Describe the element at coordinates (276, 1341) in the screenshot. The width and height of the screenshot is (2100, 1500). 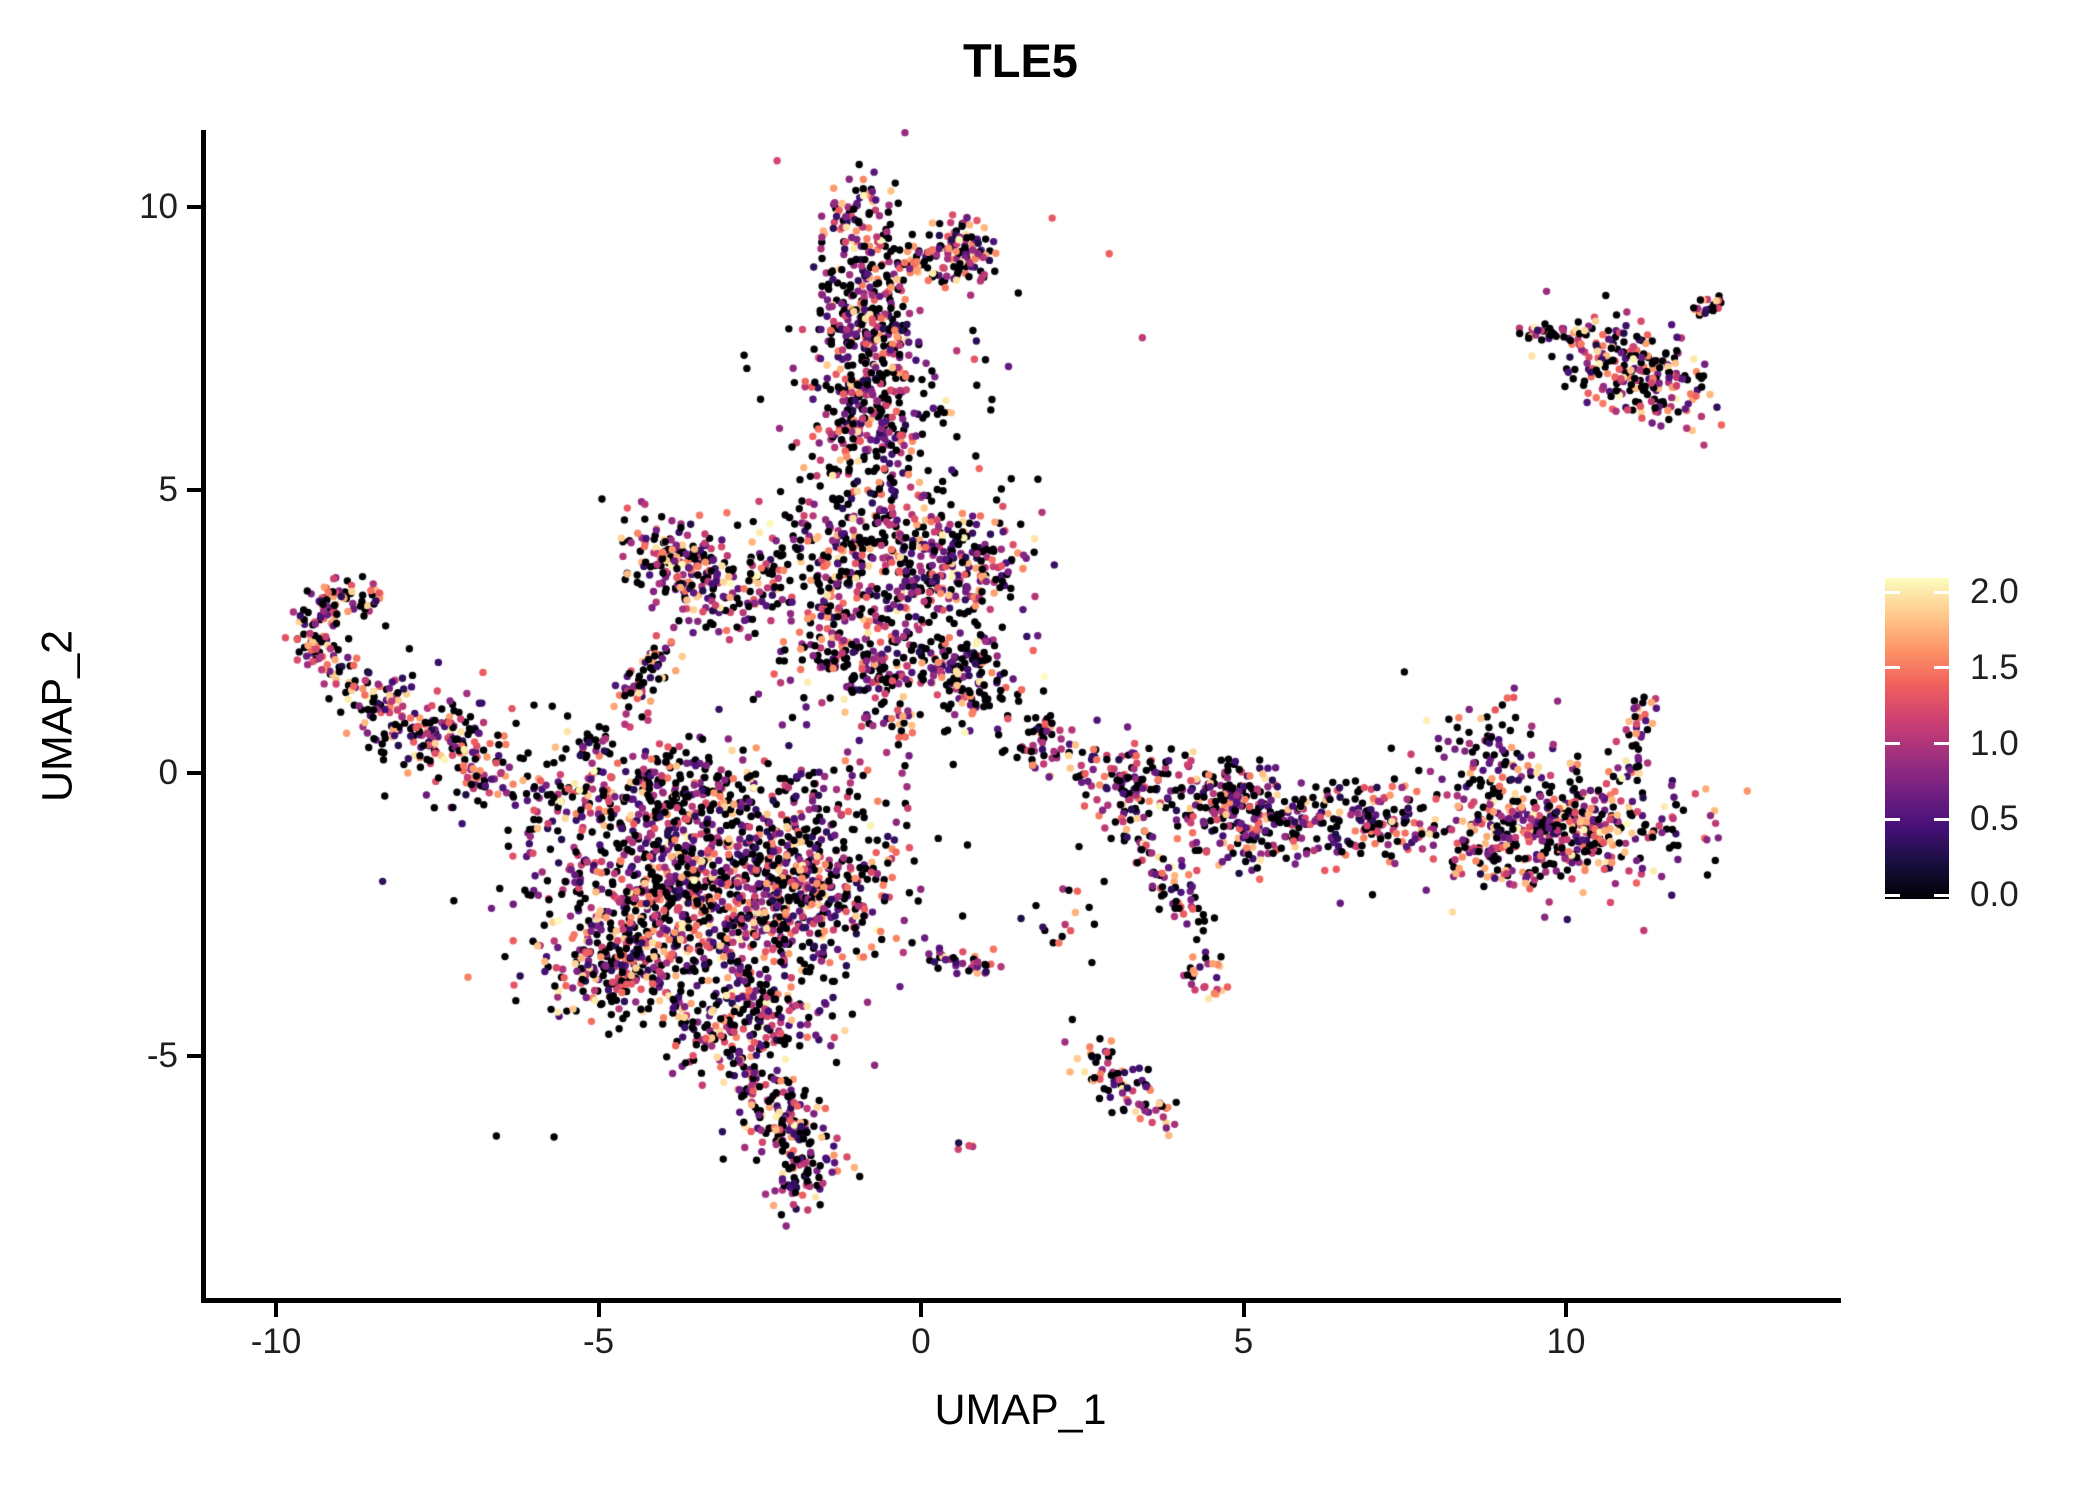
I see `x-tick-label: -10` at that location.